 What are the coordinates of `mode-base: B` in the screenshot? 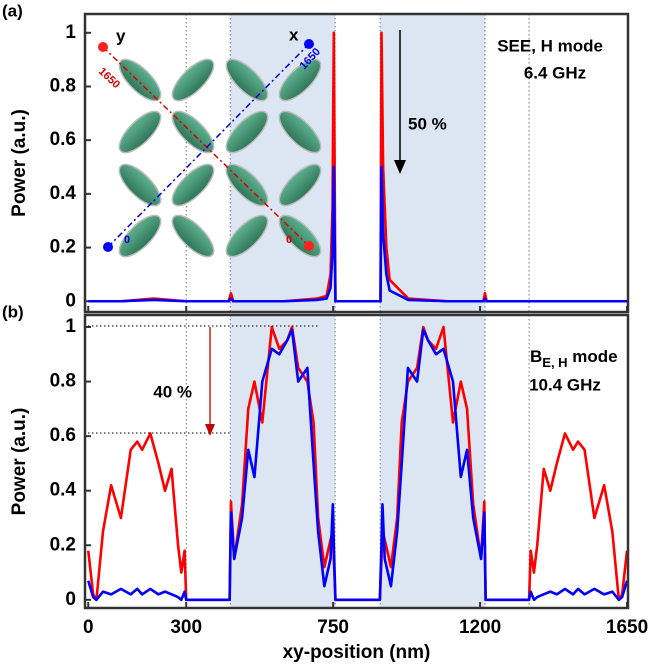 It's located at (536, 356).